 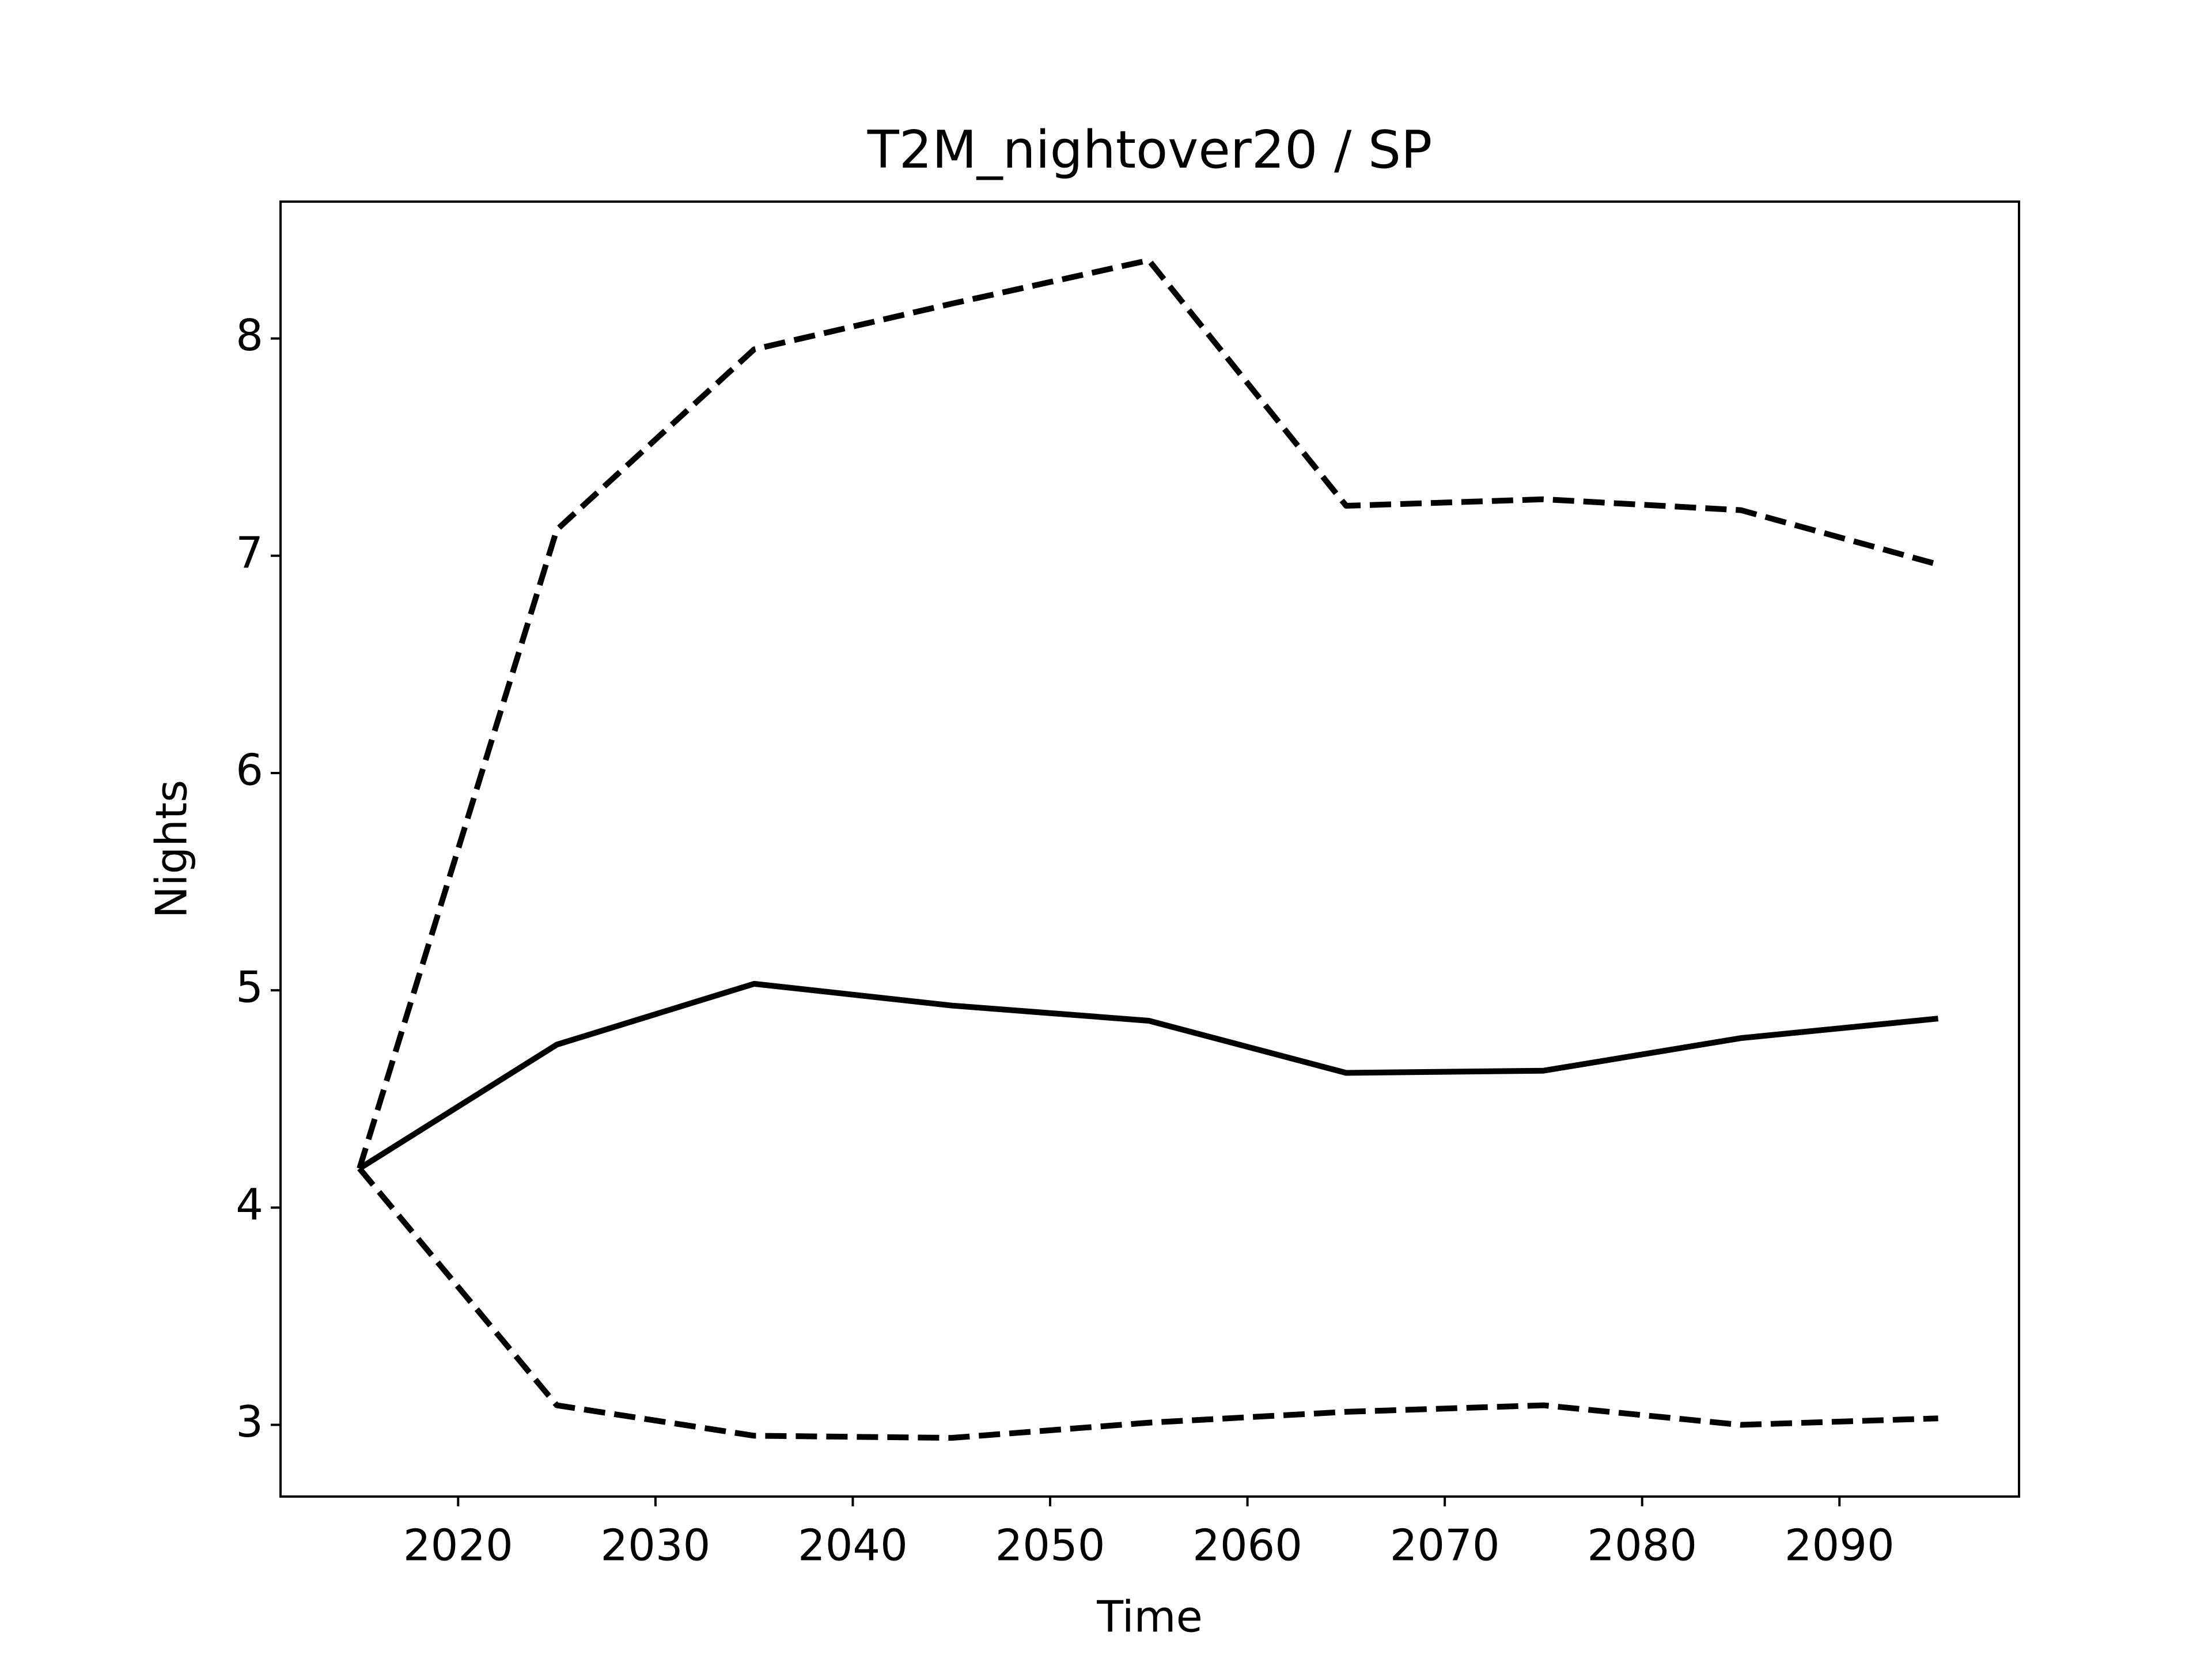 I want to click on y-tick-label: 8, so click(x=249, y=335).